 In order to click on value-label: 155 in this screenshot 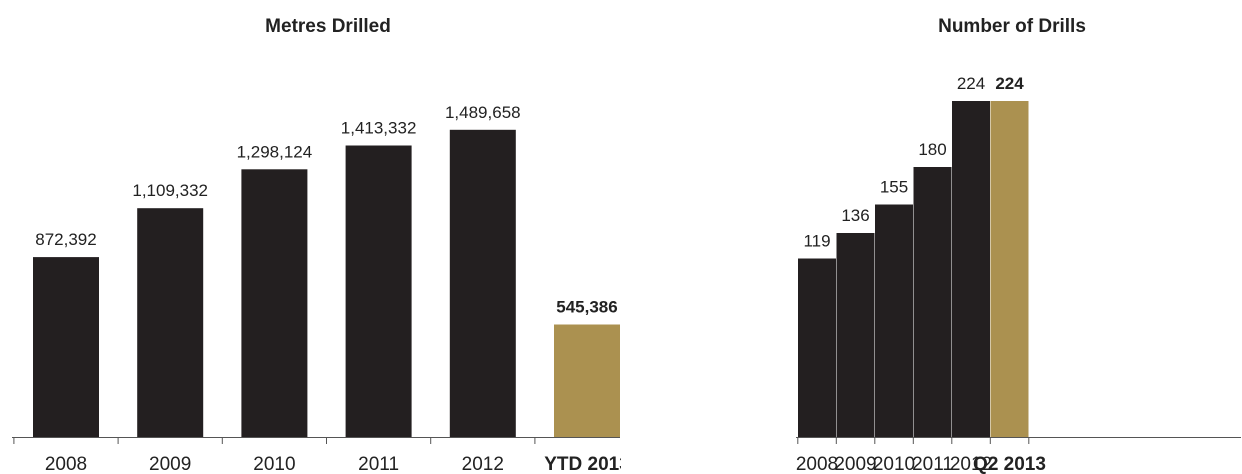, I will do `click(894, 187)`.